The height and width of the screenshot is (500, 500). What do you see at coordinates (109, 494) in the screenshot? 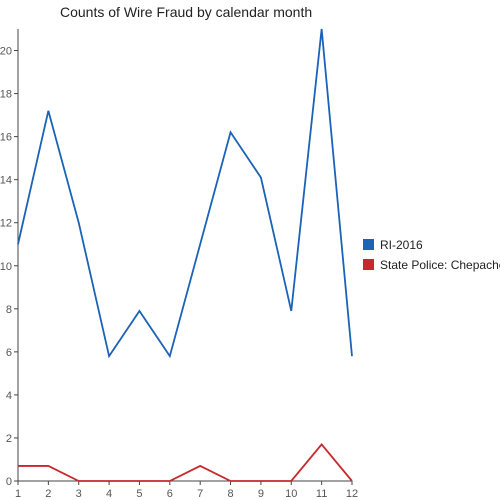
I see `x-tick-label: 4` at bounding box center [109, 494].